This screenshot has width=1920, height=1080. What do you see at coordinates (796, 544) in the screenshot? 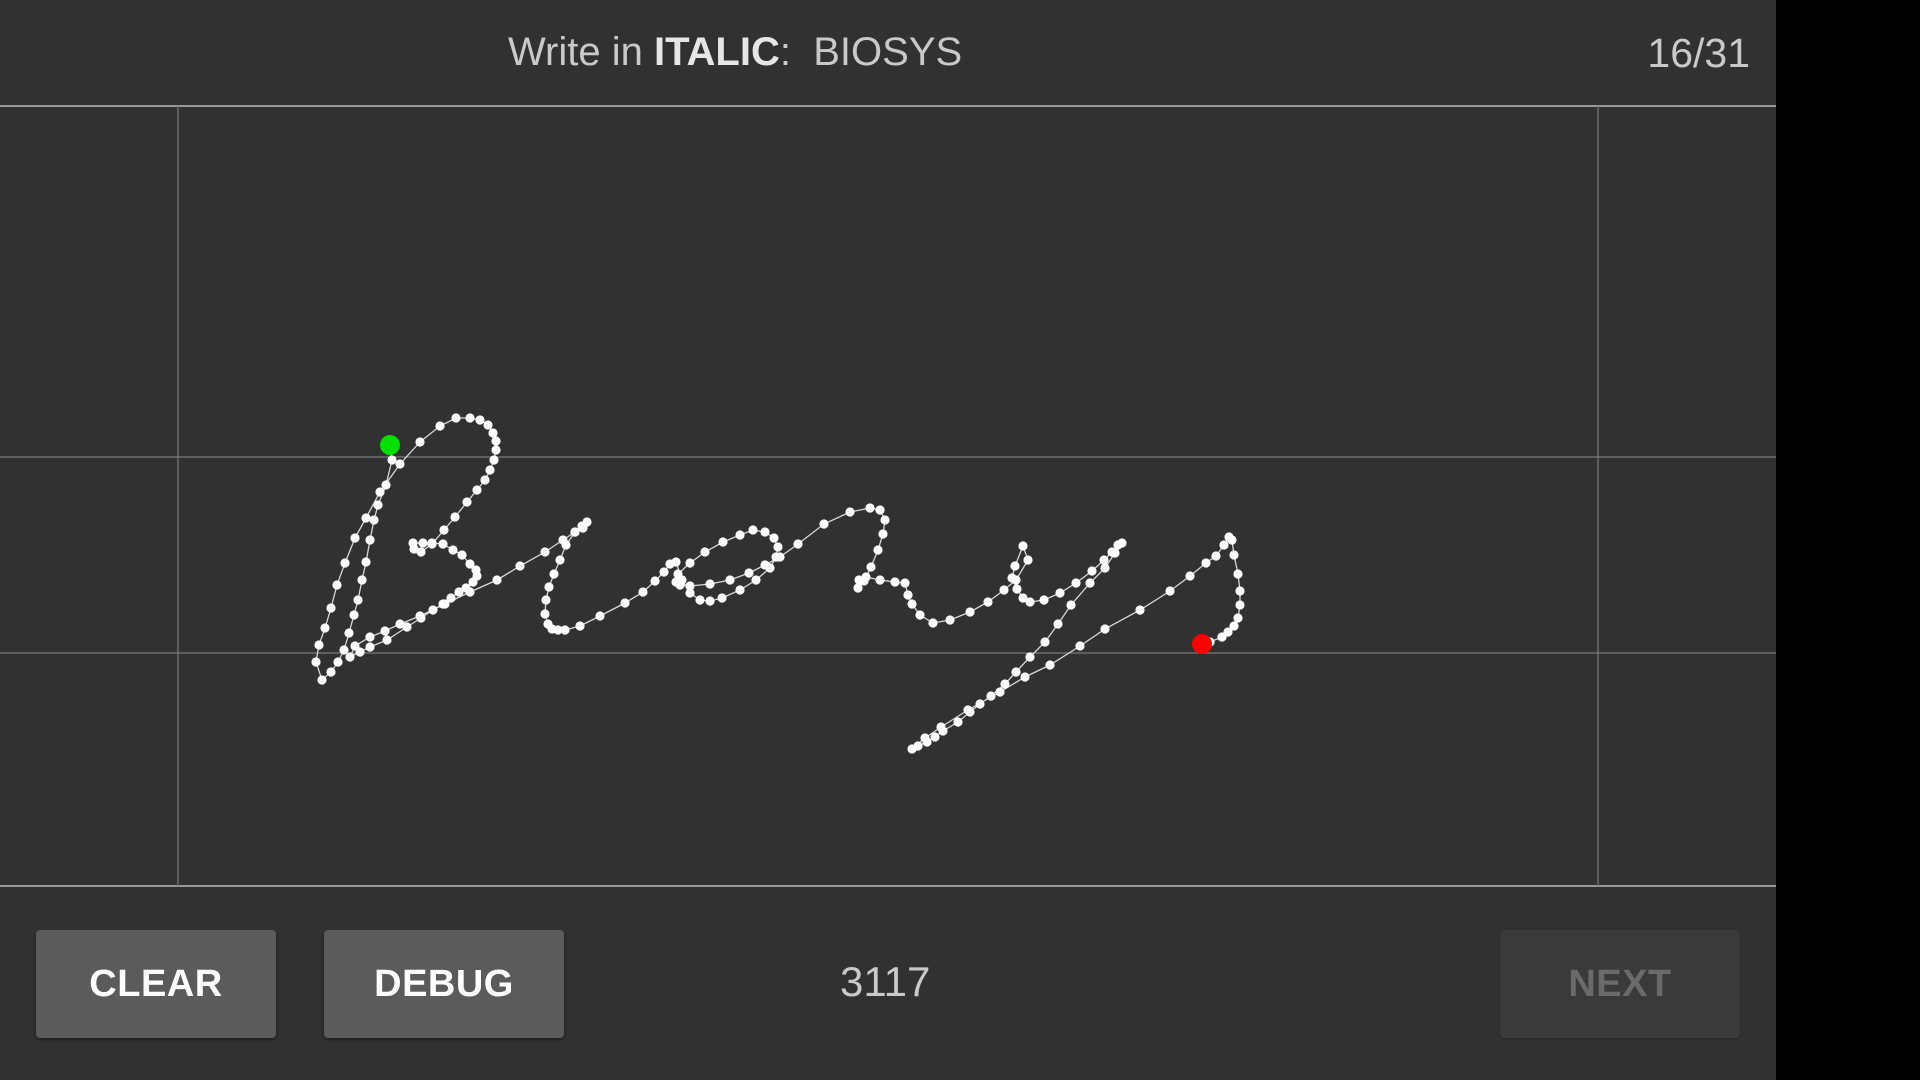
I see `stroke-markers` at bounding box center [796, 544].